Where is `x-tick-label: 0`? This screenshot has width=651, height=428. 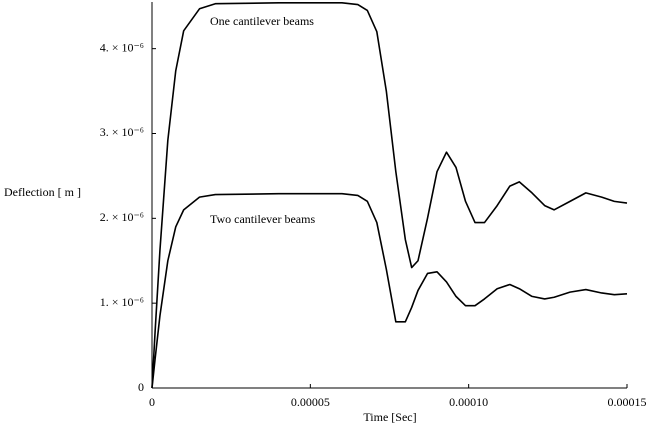
x-tick-label: 0 is located at coordinates (152, 402).